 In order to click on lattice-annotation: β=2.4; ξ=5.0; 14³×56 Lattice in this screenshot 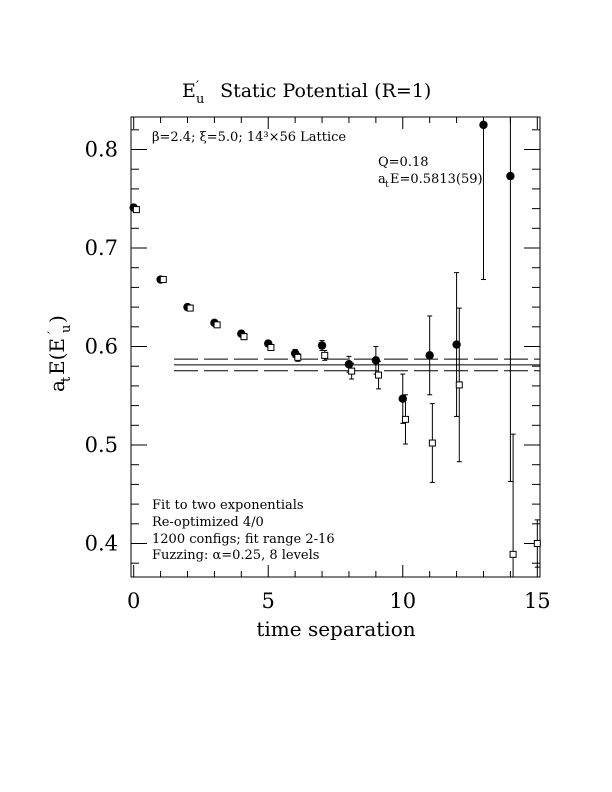, I will do `click(249, 137)`.